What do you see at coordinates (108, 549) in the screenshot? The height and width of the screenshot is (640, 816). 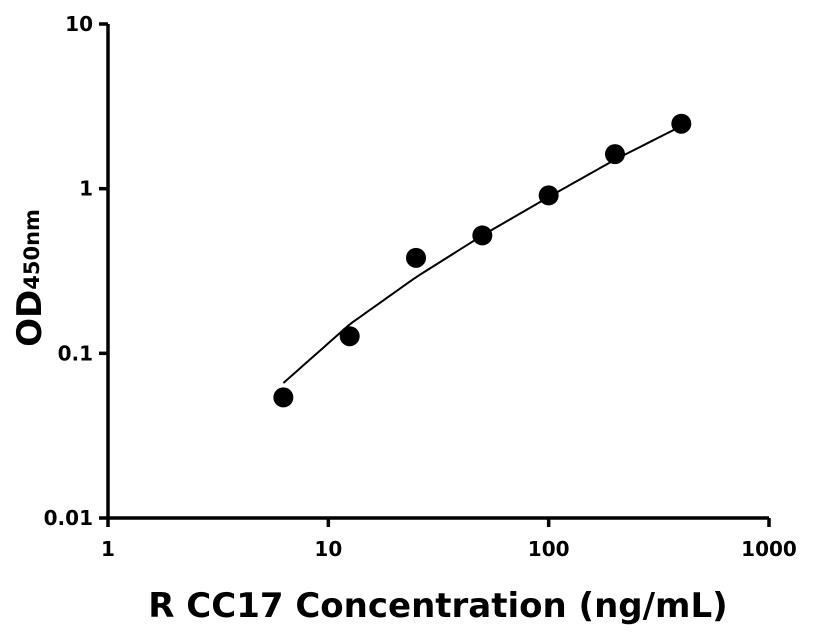 I see `x-tick-label: 1` at bounding box center [108, 549].